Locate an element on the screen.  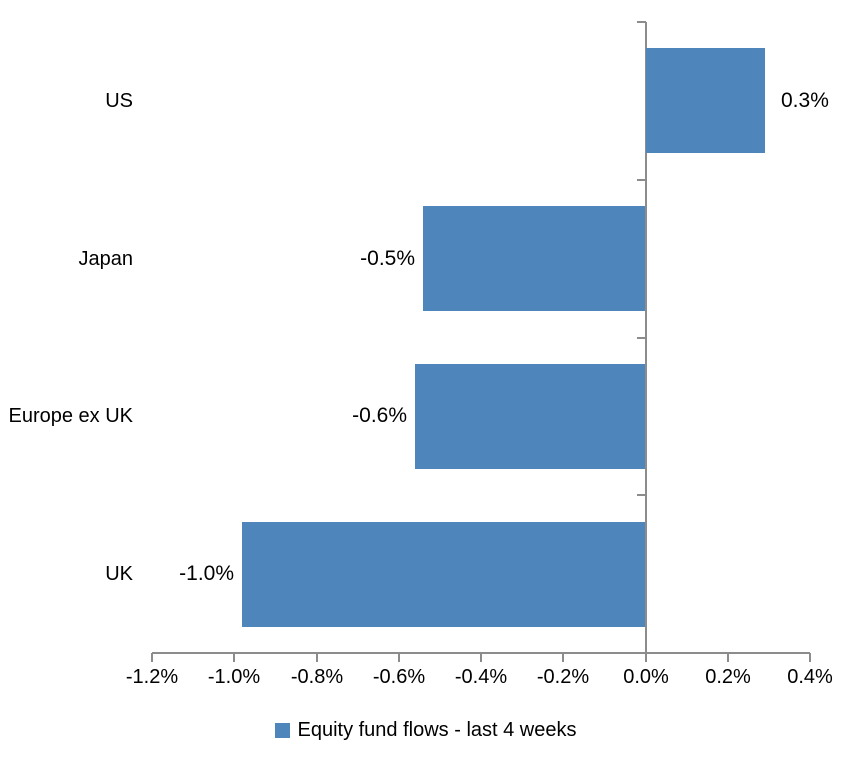
data-label: -0.5% is located at coordinates (387, 258).